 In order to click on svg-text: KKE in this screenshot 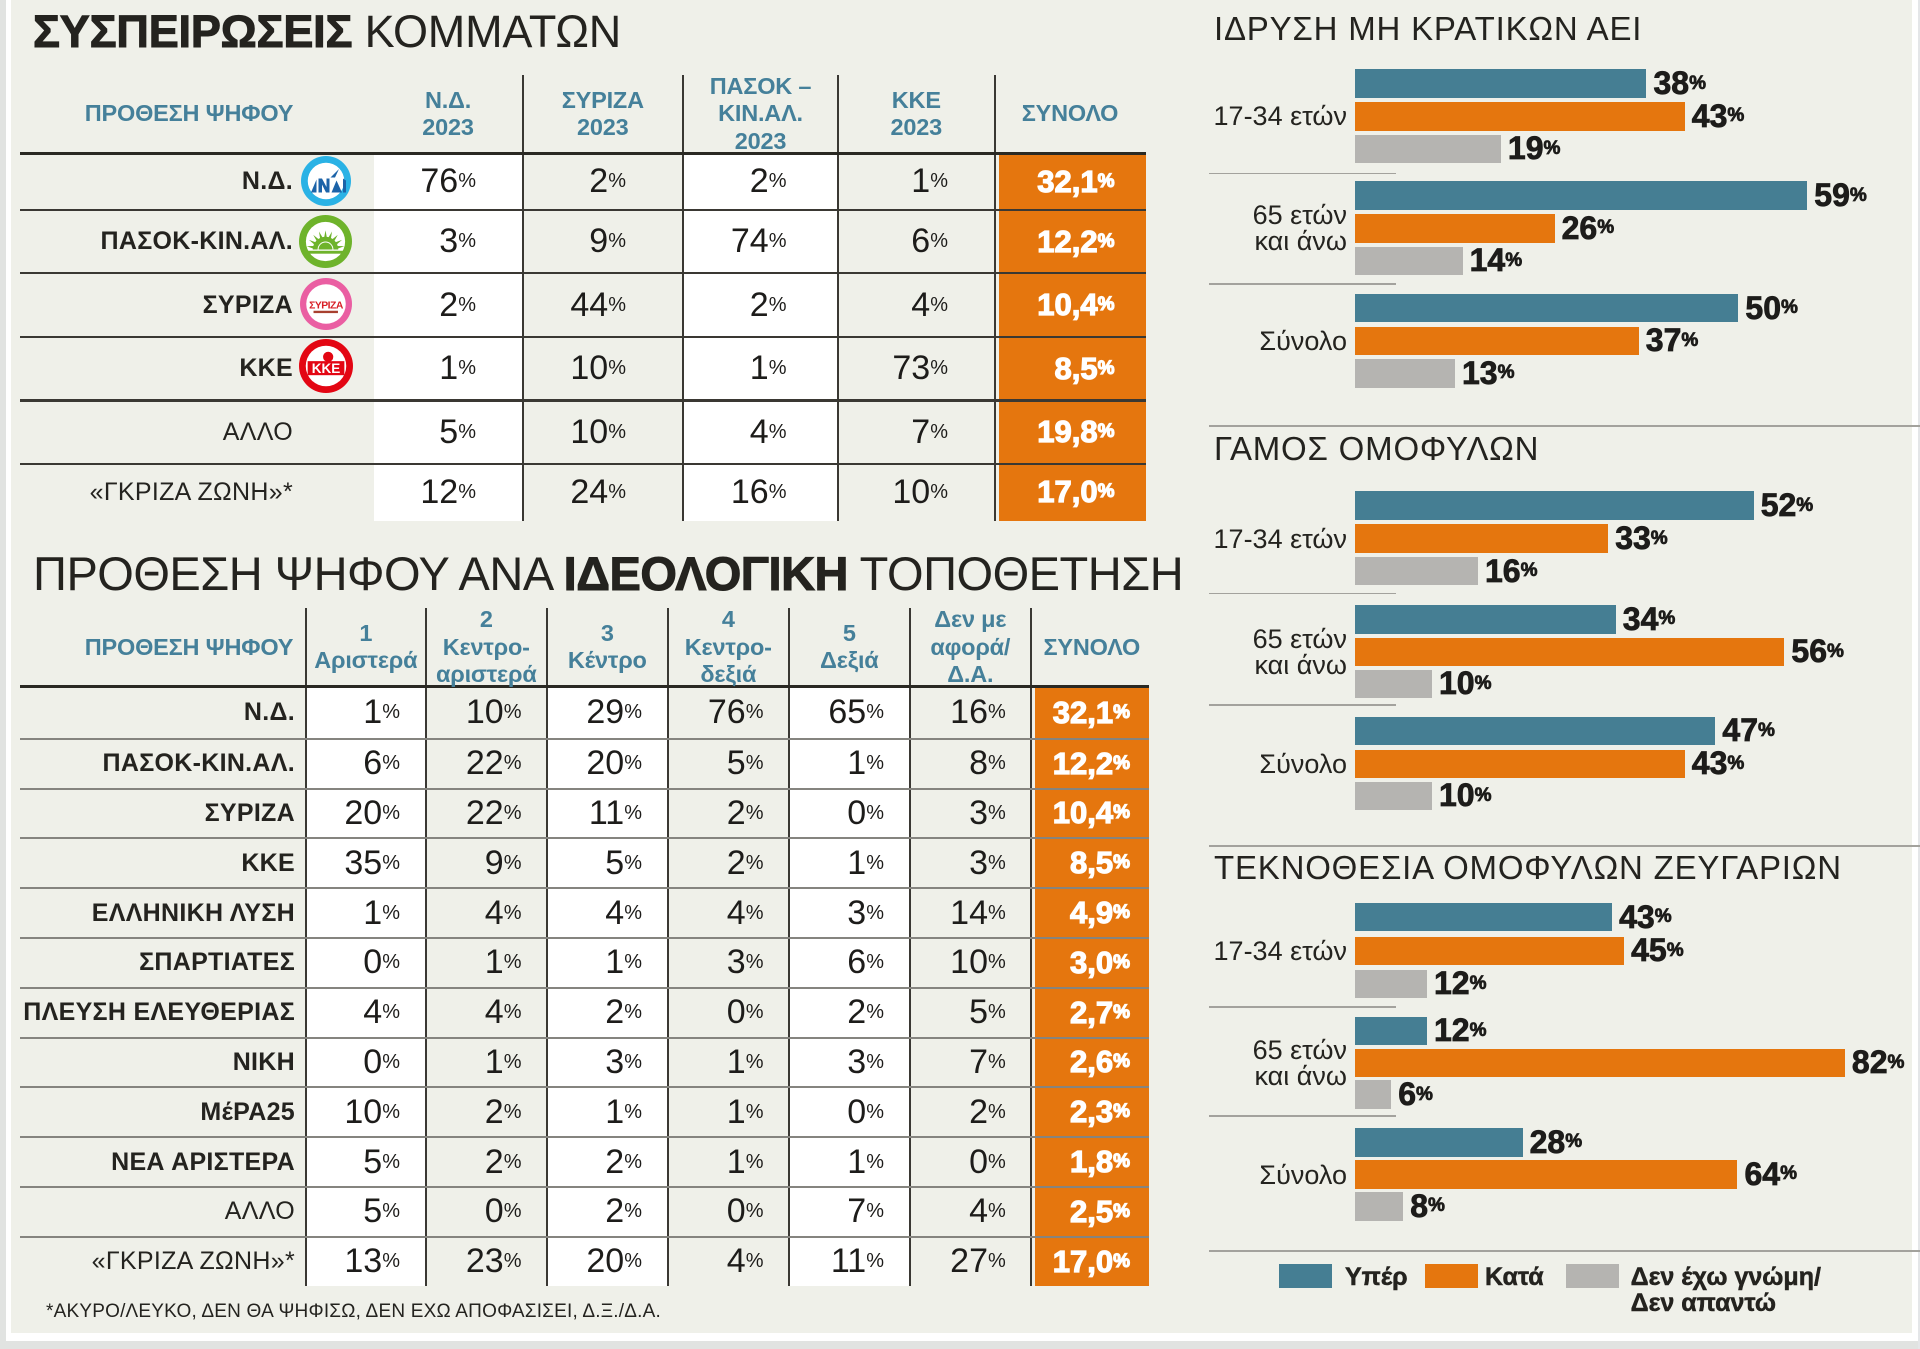, I will do `click(325, 368)`.